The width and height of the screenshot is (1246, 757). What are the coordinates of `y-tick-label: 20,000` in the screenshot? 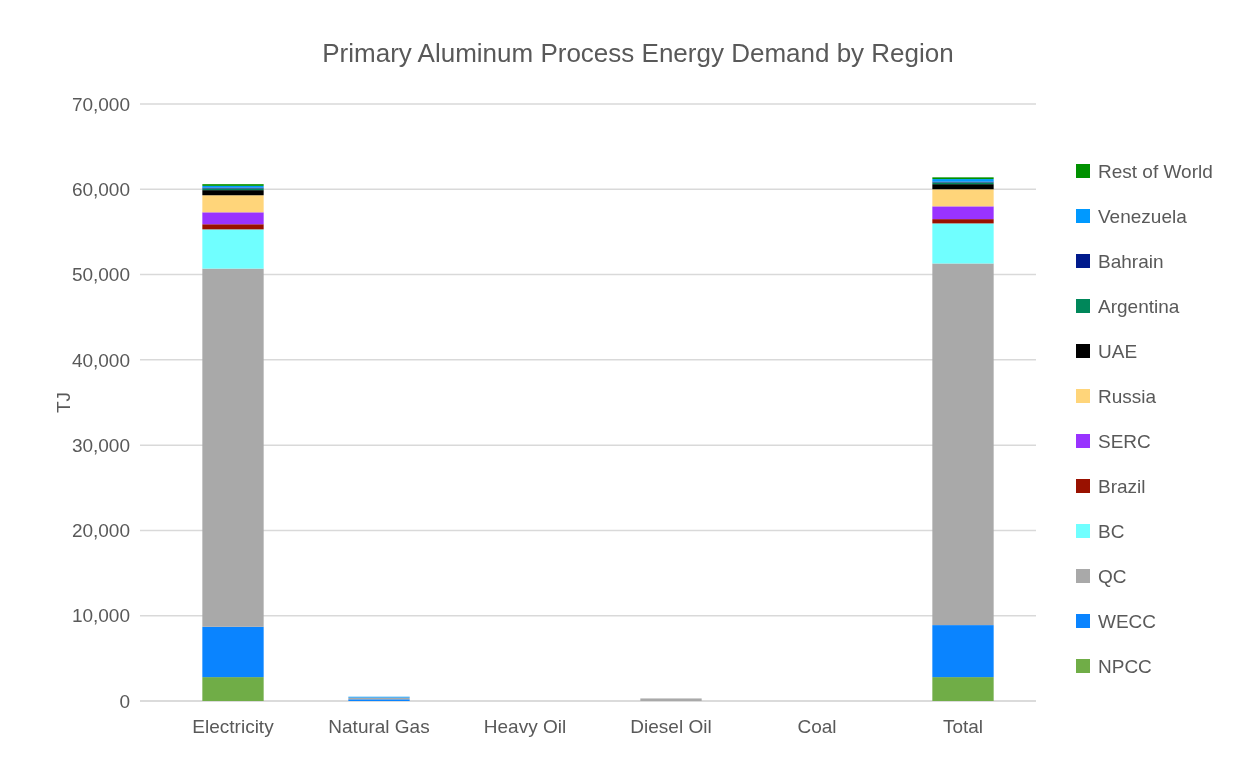 It's located at (100, 531).